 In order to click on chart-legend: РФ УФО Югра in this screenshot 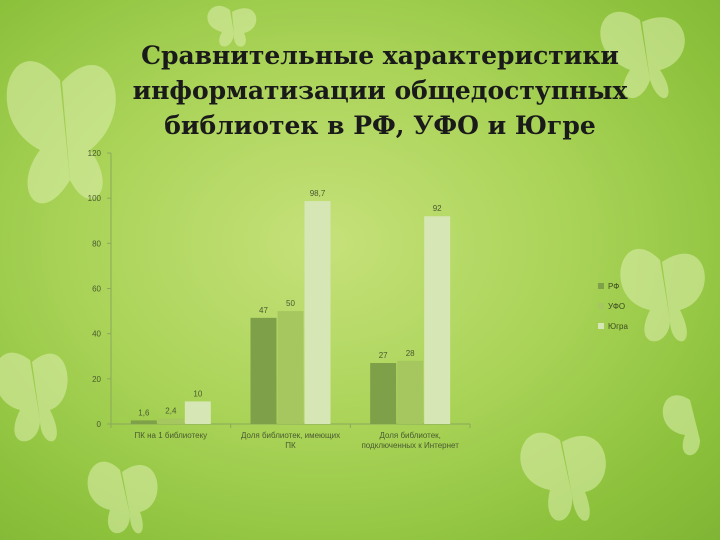, I will do `click(613, 306)`.